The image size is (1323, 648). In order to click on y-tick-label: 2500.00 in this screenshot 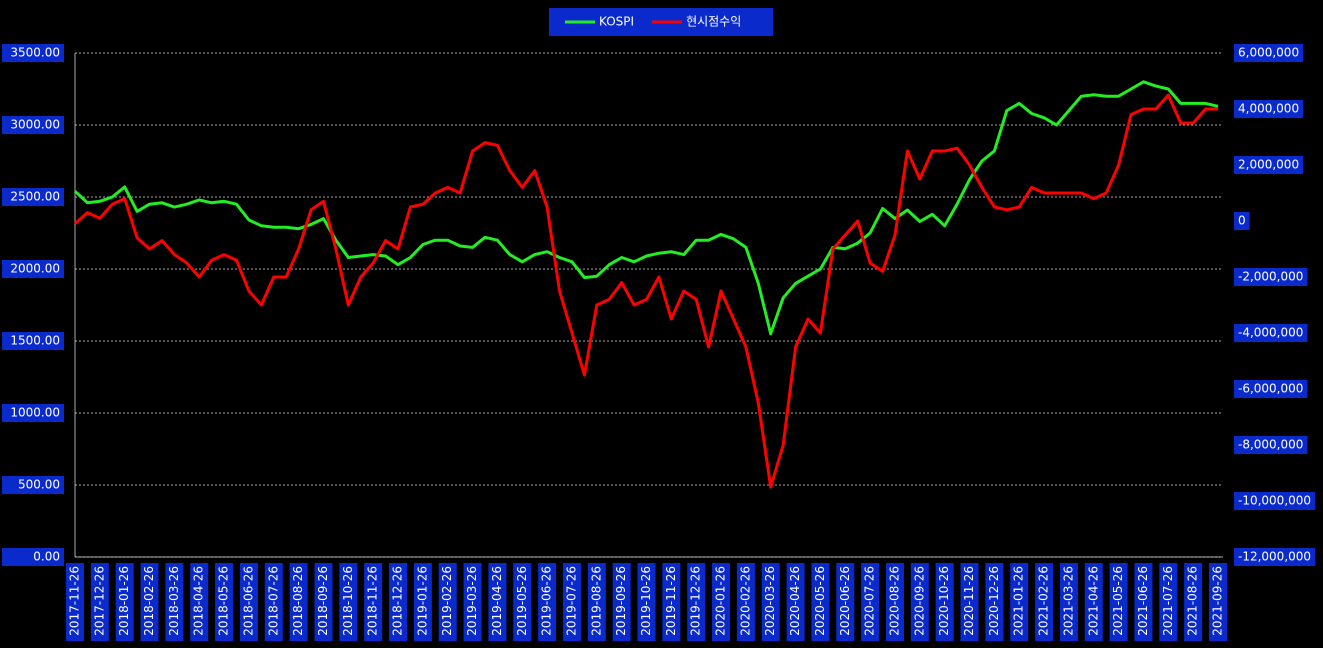, I will do `click(35, 197)`.